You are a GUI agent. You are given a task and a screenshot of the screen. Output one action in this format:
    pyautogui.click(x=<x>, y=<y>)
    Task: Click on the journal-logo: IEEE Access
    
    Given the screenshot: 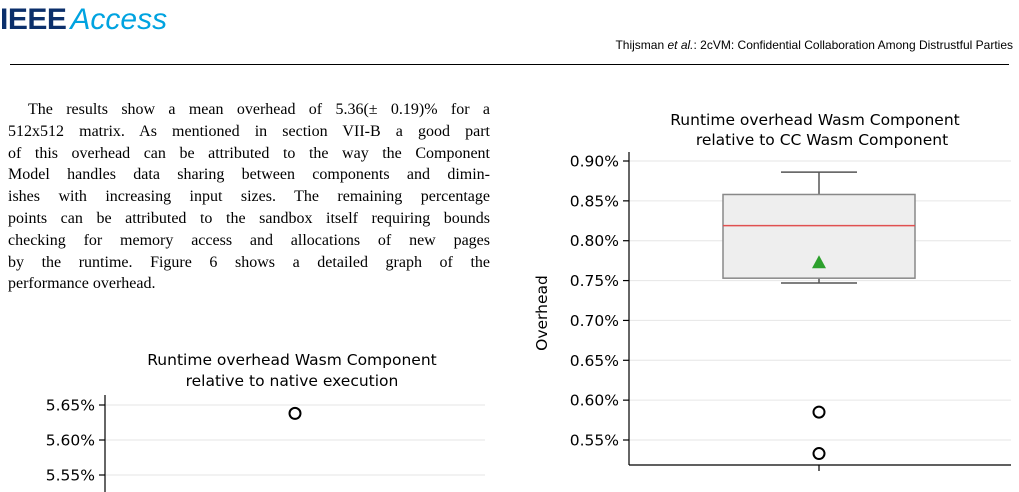 What is the action you would take?
    pyautogui.click(x=83, y=20)
    